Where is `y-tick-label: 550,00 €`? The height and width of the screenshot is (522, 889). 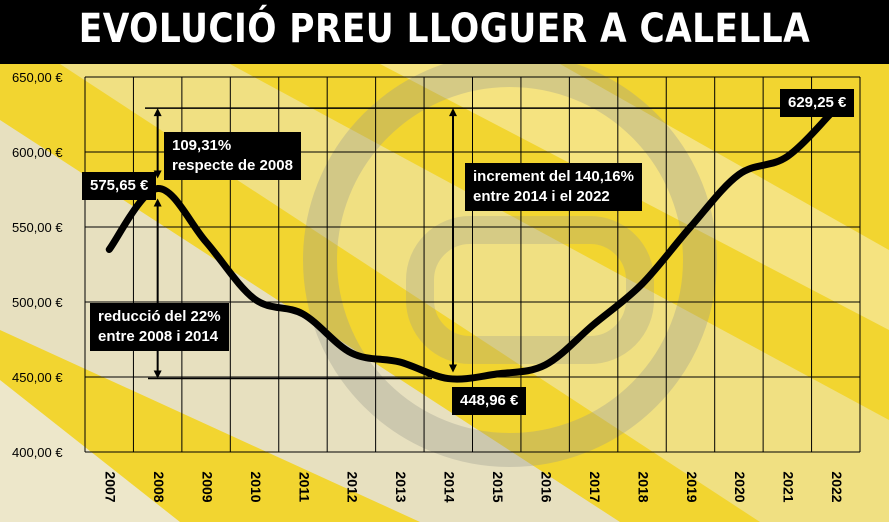 y-tick-label: 550,00 € is located at coordinates (37, 227).